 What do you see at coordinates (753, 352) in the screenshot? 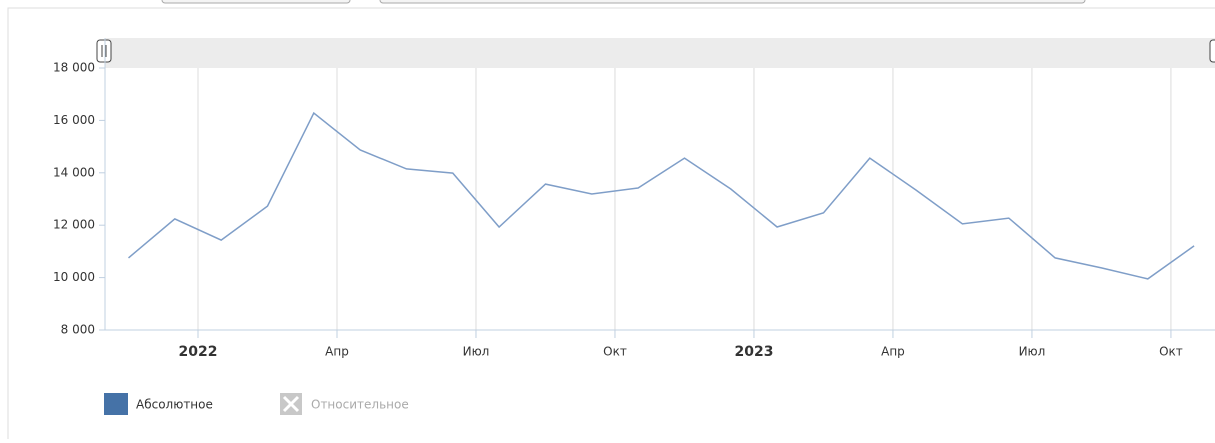
I see `x-tick-label: 2023` at bounding box center [753, 352].